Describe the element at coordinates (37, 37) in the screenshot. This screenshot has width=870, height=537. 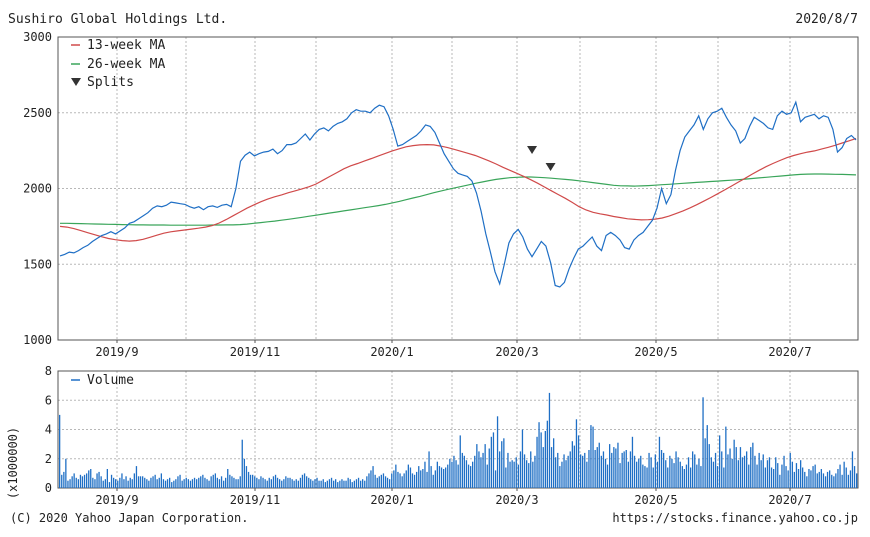
I see `price-y-tick: 3000` at that location.